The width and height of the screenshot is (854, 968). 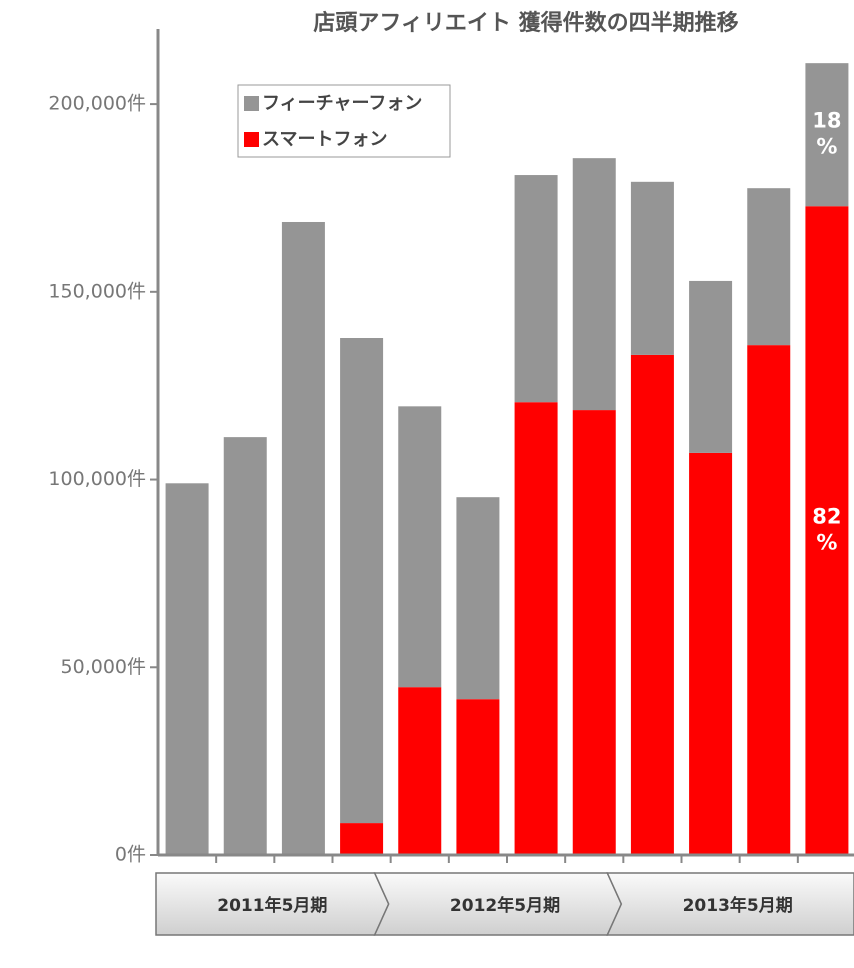 What do you see at coordinates (344, 121) in the screenshot?
I see `legend-box` at bounding box center [344, 121].